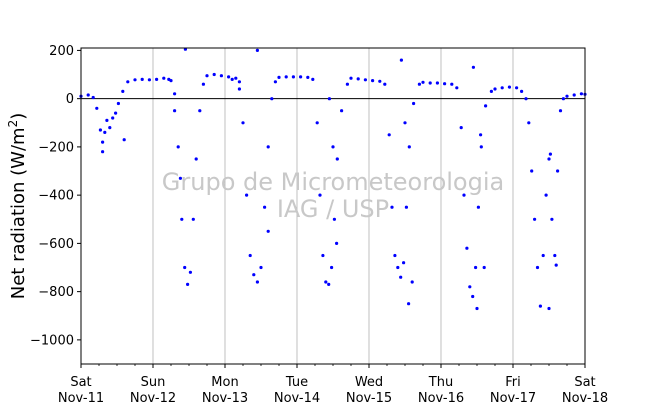 The height and width of the screenshot is (409, 650). Describe the element at coordinates (56, 292) in the screenshot. I see `y-tick-label: −800` at that location.